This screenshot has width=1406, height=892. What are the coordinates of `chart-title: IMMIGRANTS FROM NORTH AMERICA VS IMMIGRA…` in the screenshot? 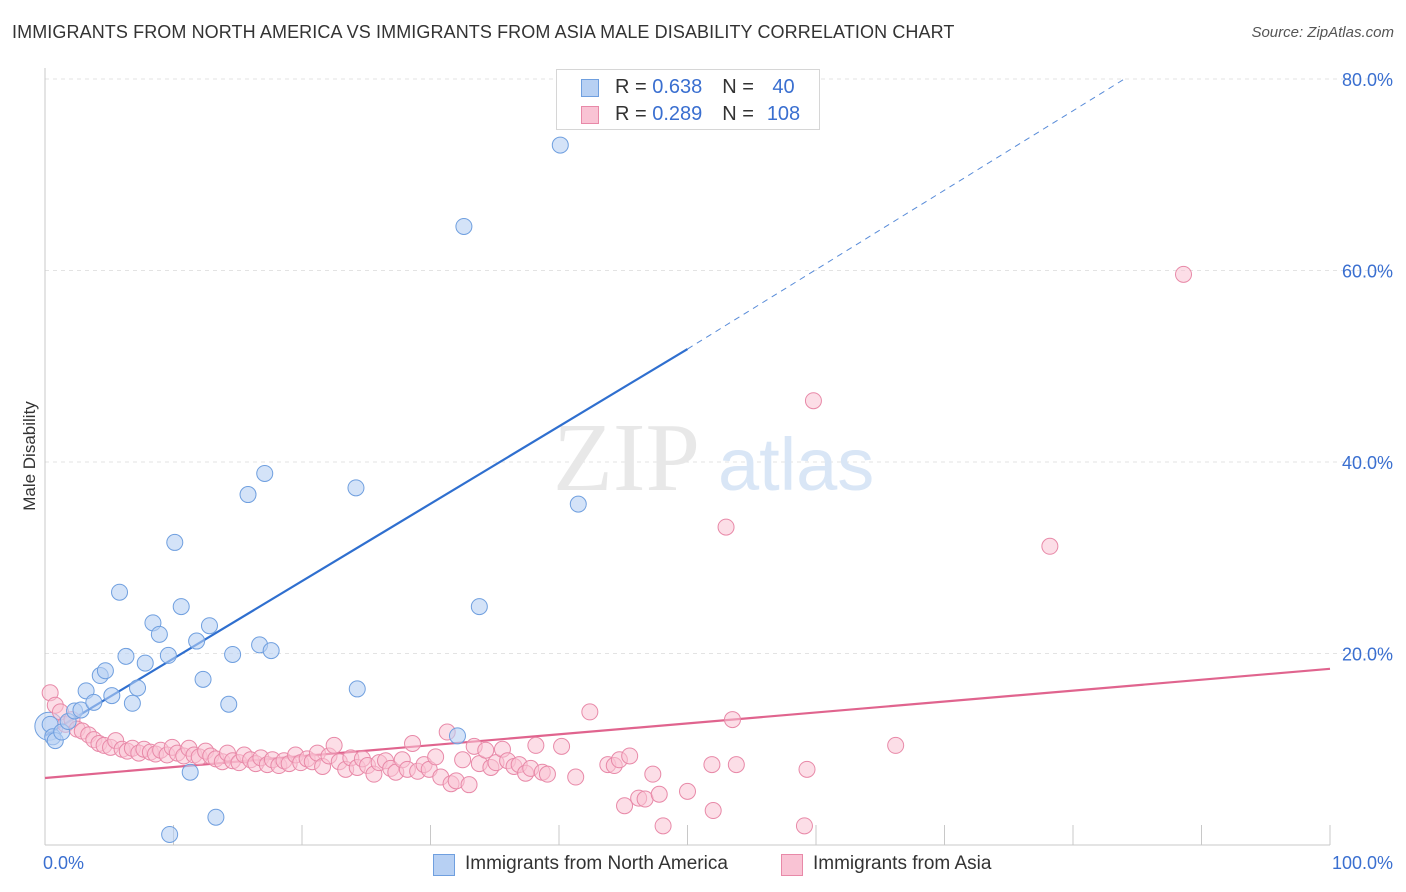 It's located at (483, 32).